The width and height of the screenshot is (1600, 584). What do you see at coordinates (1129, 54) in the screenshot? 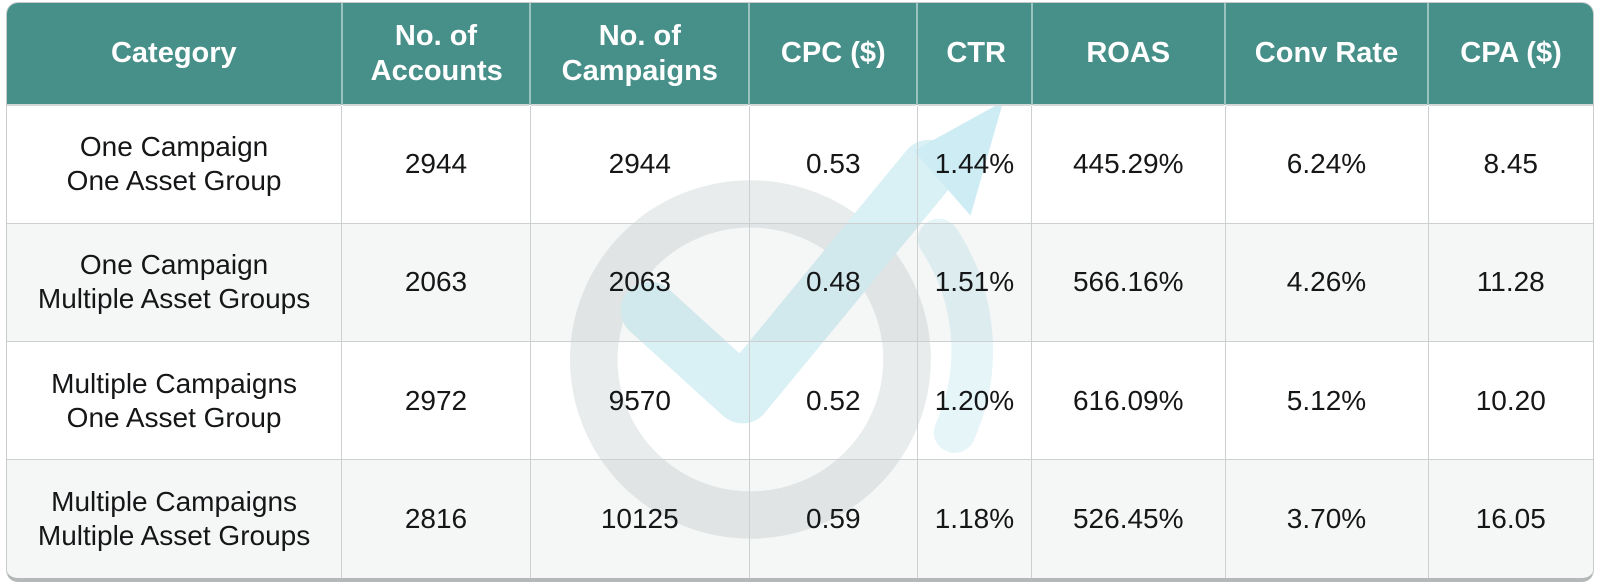
I see `column-header-roas: ROAS` at bounding box center [1129, 54].